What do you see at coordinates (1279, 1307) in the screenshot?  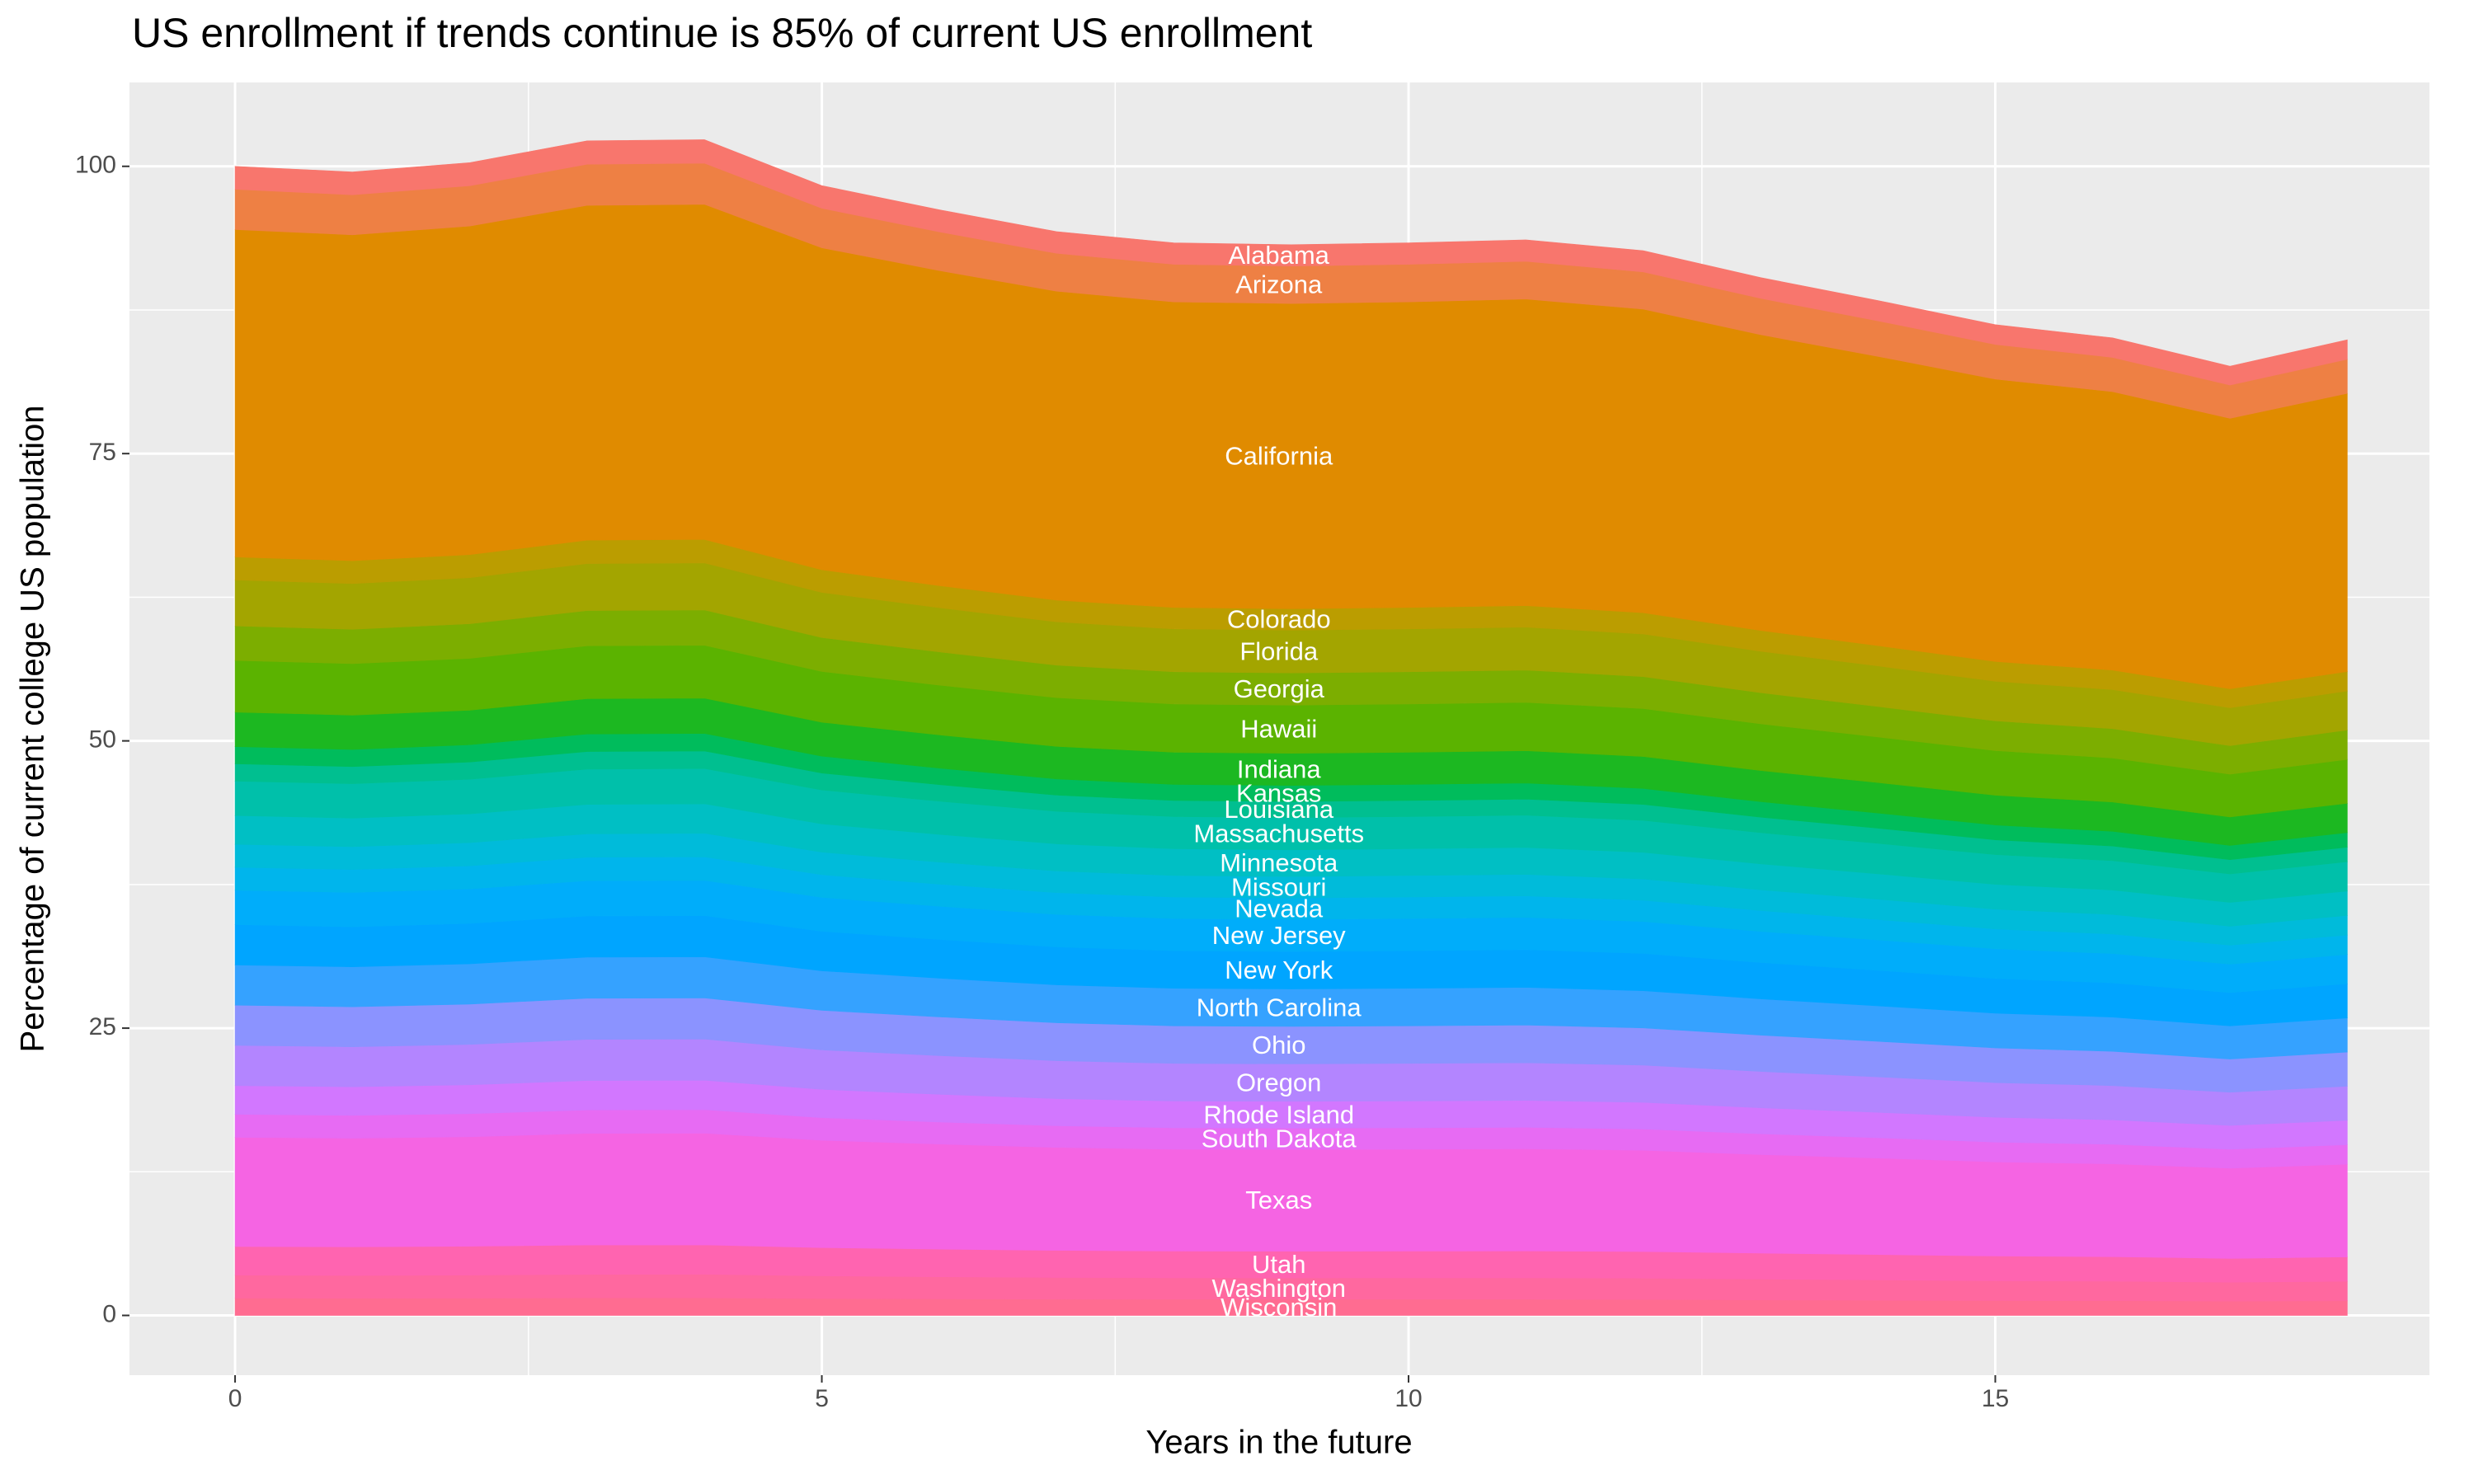 I see `series-label: Wisconsin` at bounding box center [1279, 1307].